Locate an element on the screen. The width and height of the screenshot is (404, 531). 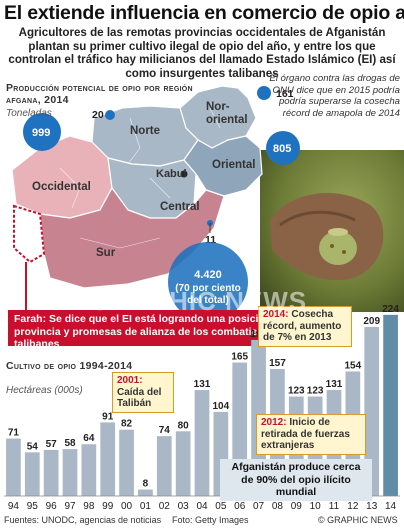
region-label-central: Central is located at coordinates (180, 207).